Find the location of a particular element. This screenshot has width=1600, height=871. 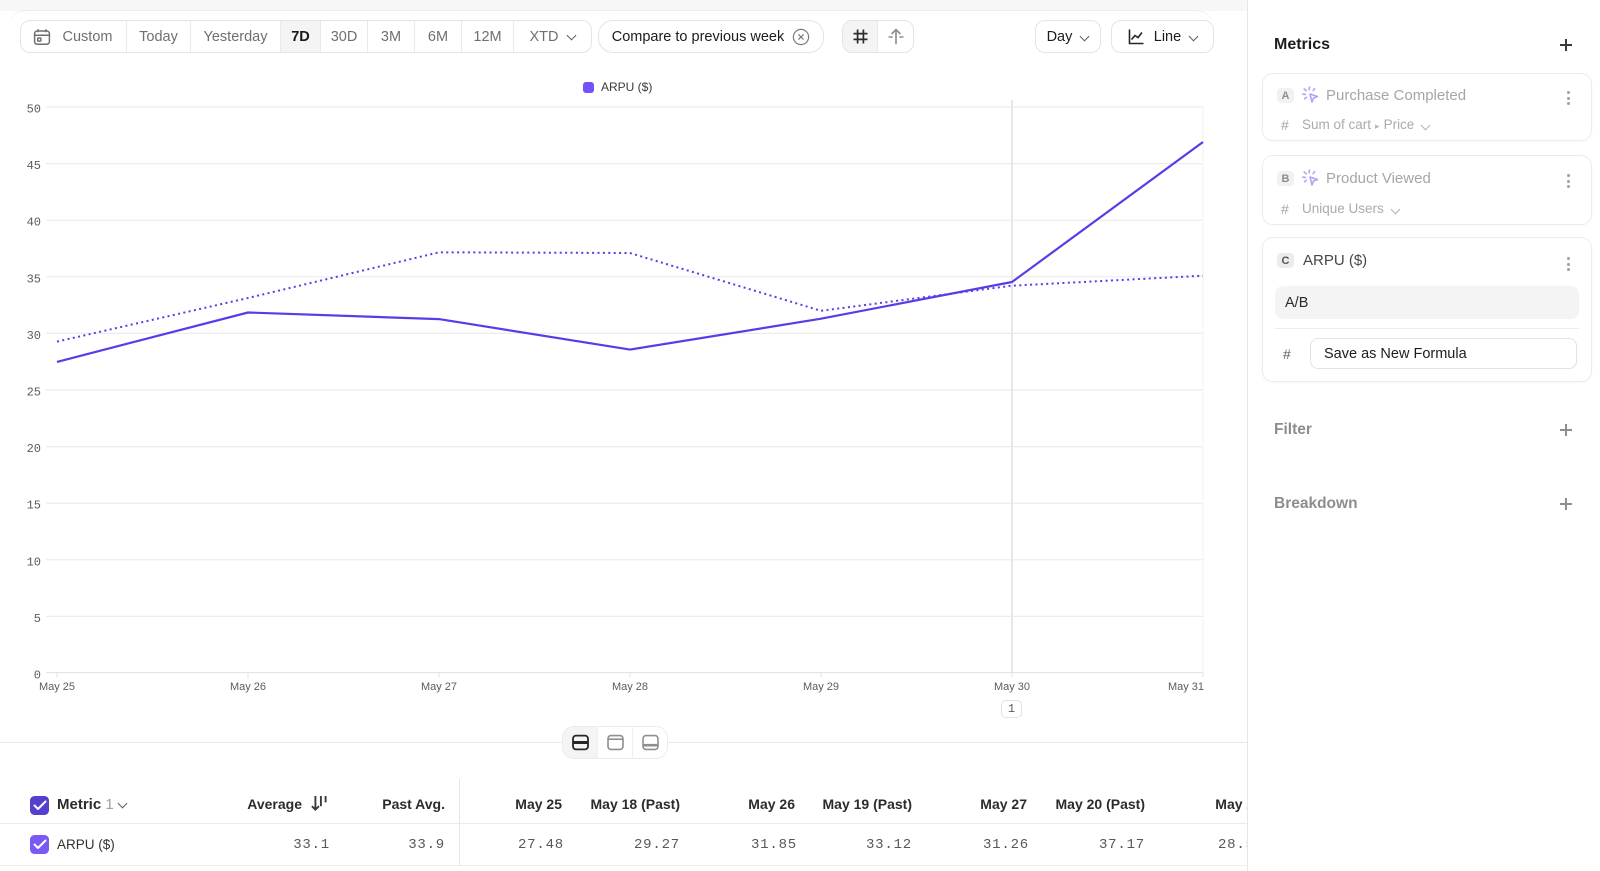

svg-text: May 28 is located at coordinates (630, 687).